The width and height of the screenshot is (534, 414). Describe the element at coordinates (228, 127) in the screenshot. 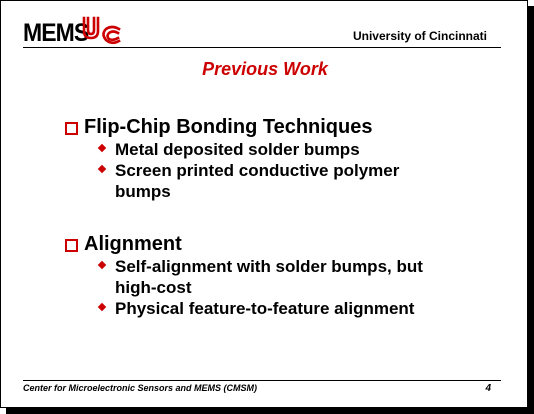

I see `section-heading-text: Flip-Chip Bonding Techniques` at that location.